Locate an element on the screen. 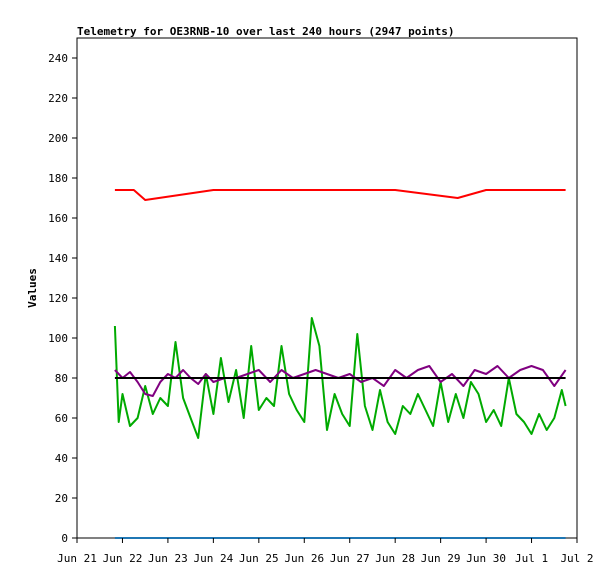  y-tick-label: 20 is located at coordinates (61, 498).